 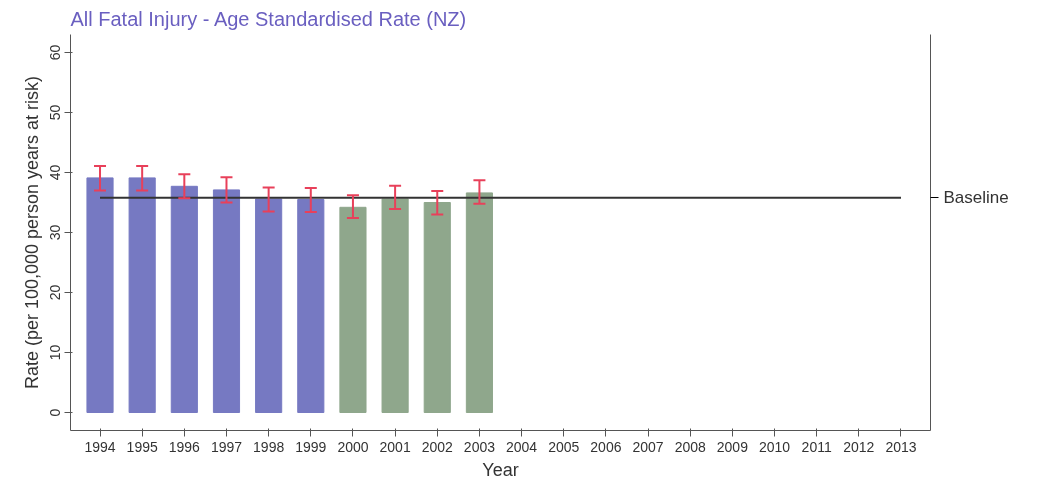 I want to click on x-tick-label: 2000, so click(x=353, y=446).